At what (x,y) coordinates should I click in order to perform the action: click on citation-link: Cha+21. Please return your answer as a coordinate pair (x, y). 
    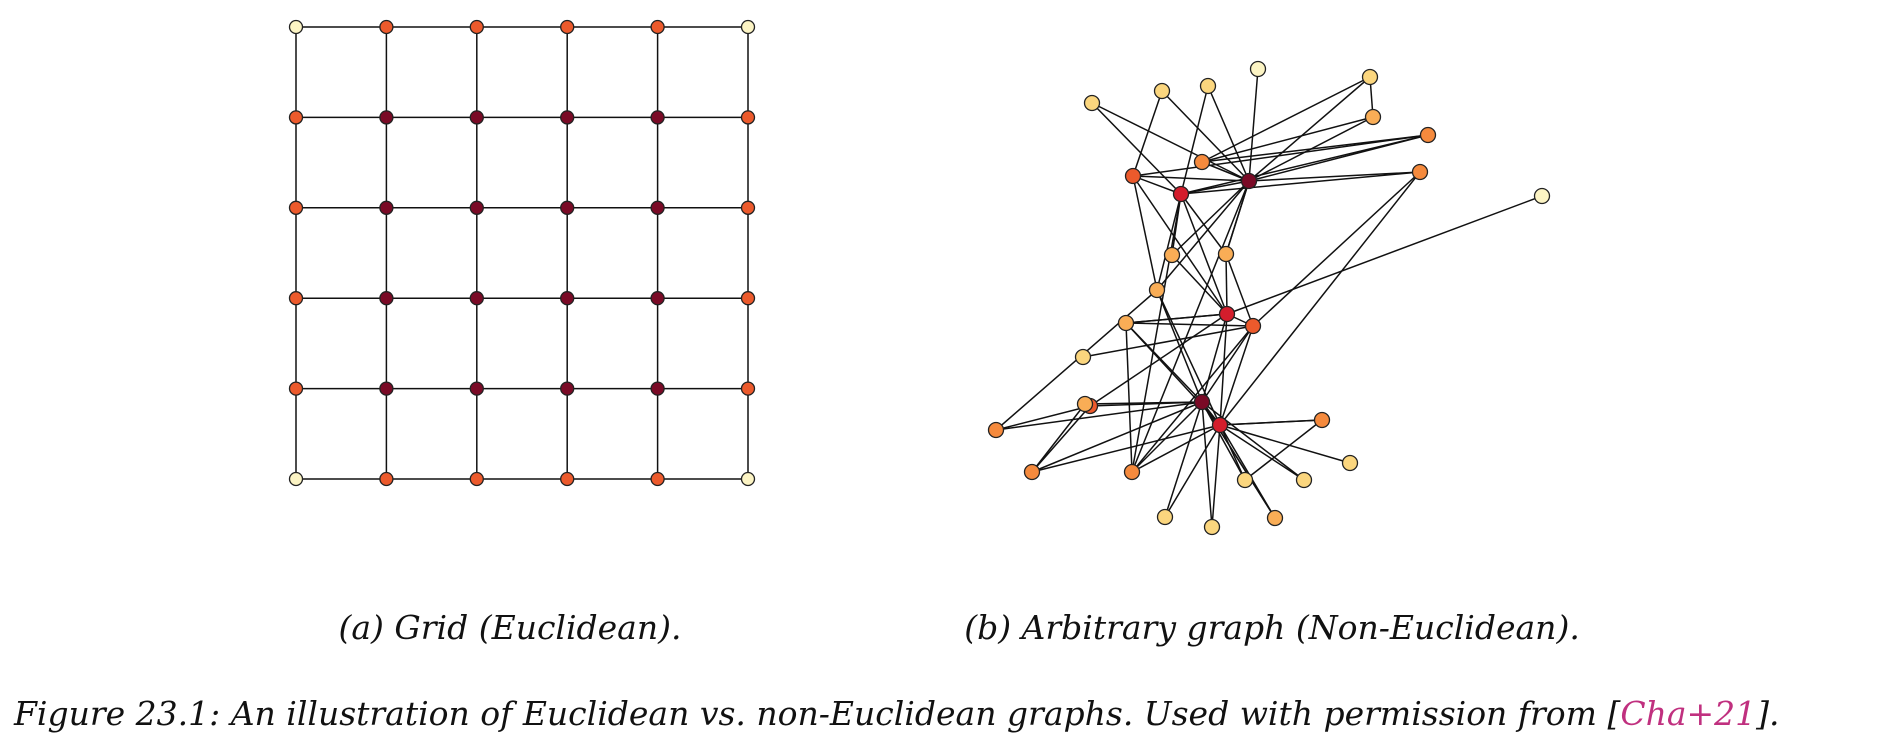
    Looking at the image, I should click on (1688, 713).